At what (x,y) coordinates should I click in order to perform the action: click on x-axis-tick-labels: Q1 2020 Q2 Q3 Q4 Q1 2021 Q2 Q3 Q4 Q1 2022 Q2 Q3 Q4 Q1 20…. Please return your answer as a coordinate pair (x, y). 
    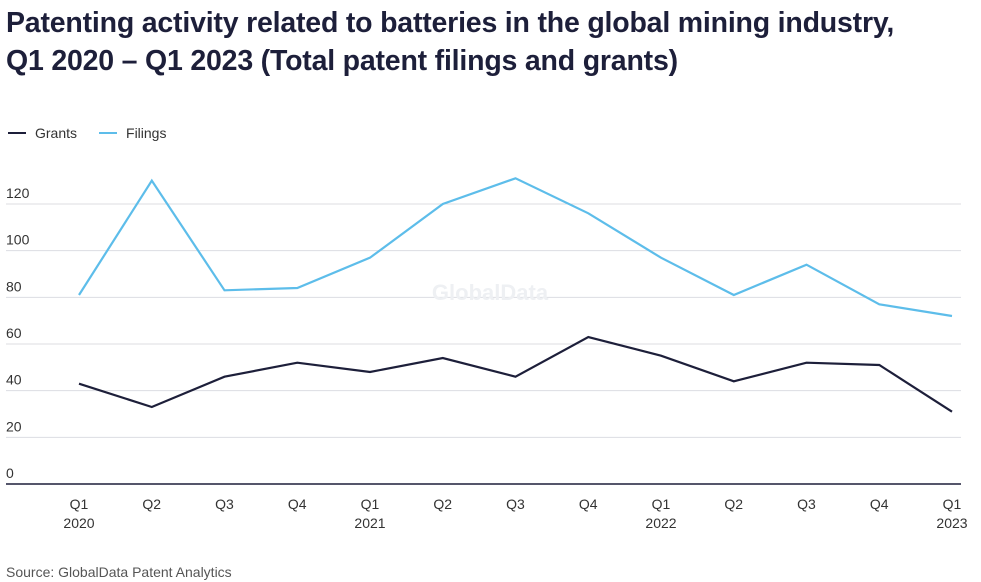
    Looking at the image, I should click on (515, 513).